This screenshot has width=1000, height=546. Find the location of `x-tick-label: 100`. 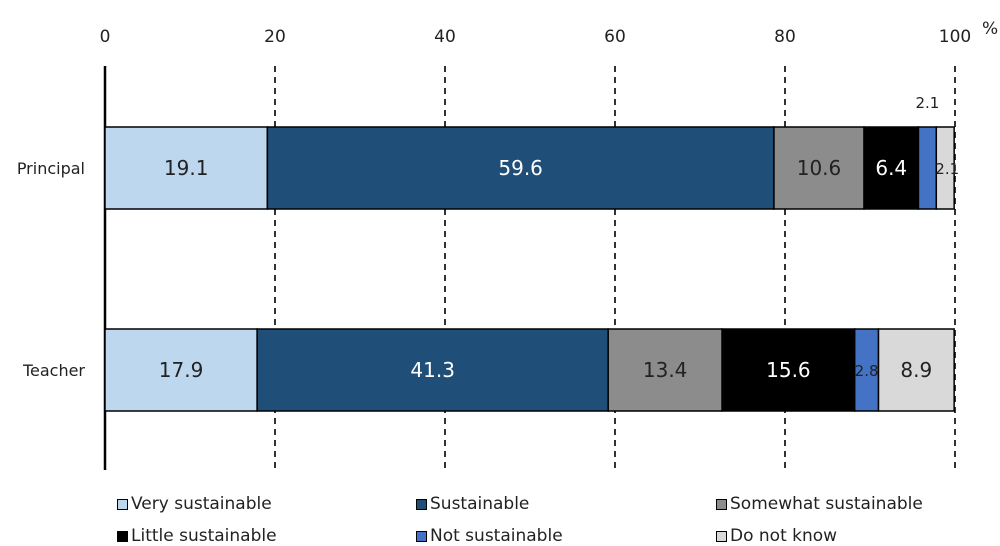

x-tick-label: 100 is located at coordinates (955, 37).